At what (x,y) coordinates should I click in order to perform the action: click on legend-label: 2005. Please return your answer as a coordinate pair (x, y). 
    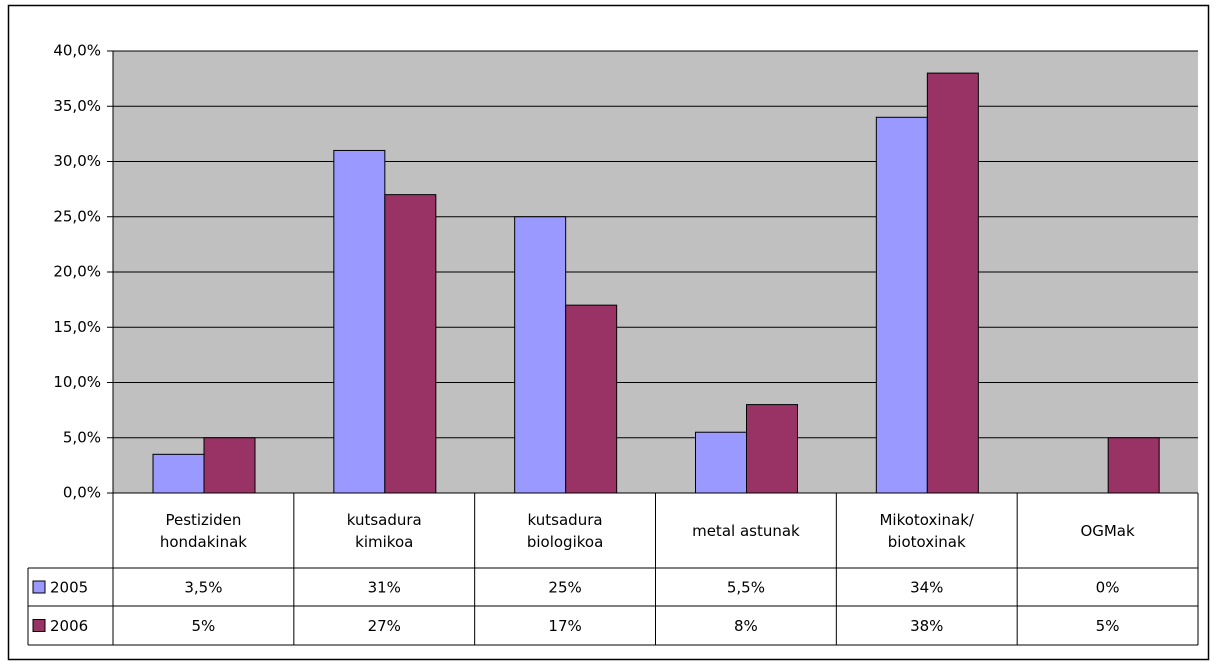
    Looking at the image, I should click on (69, 588).